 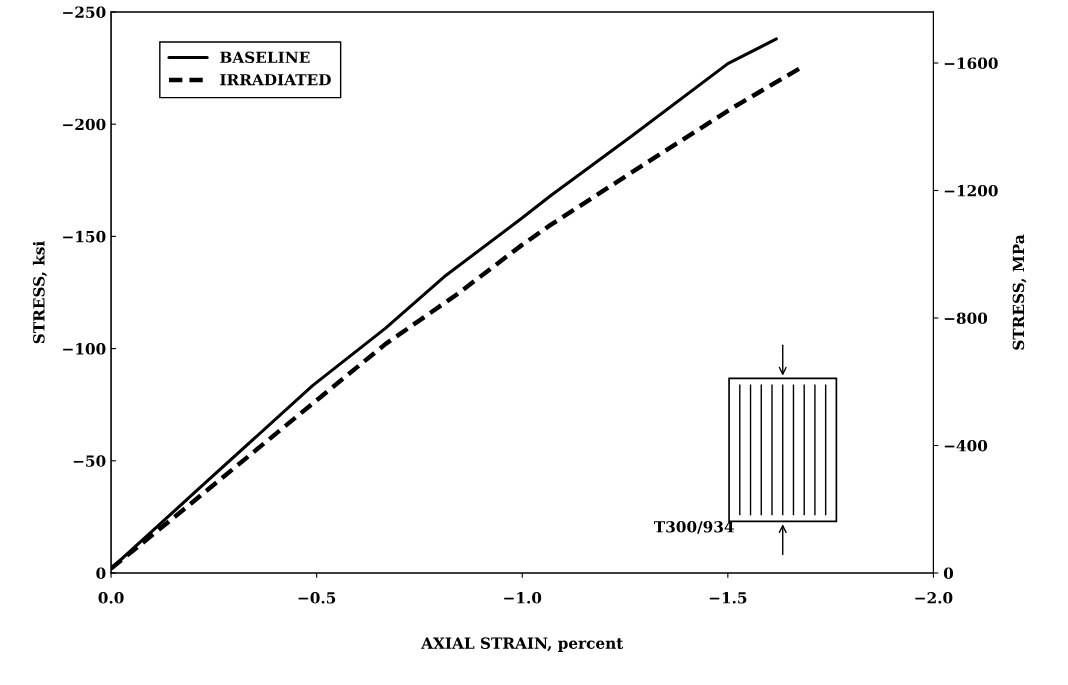 I want to click on x-tick-label: −2.0, so click(x=934, y=598).